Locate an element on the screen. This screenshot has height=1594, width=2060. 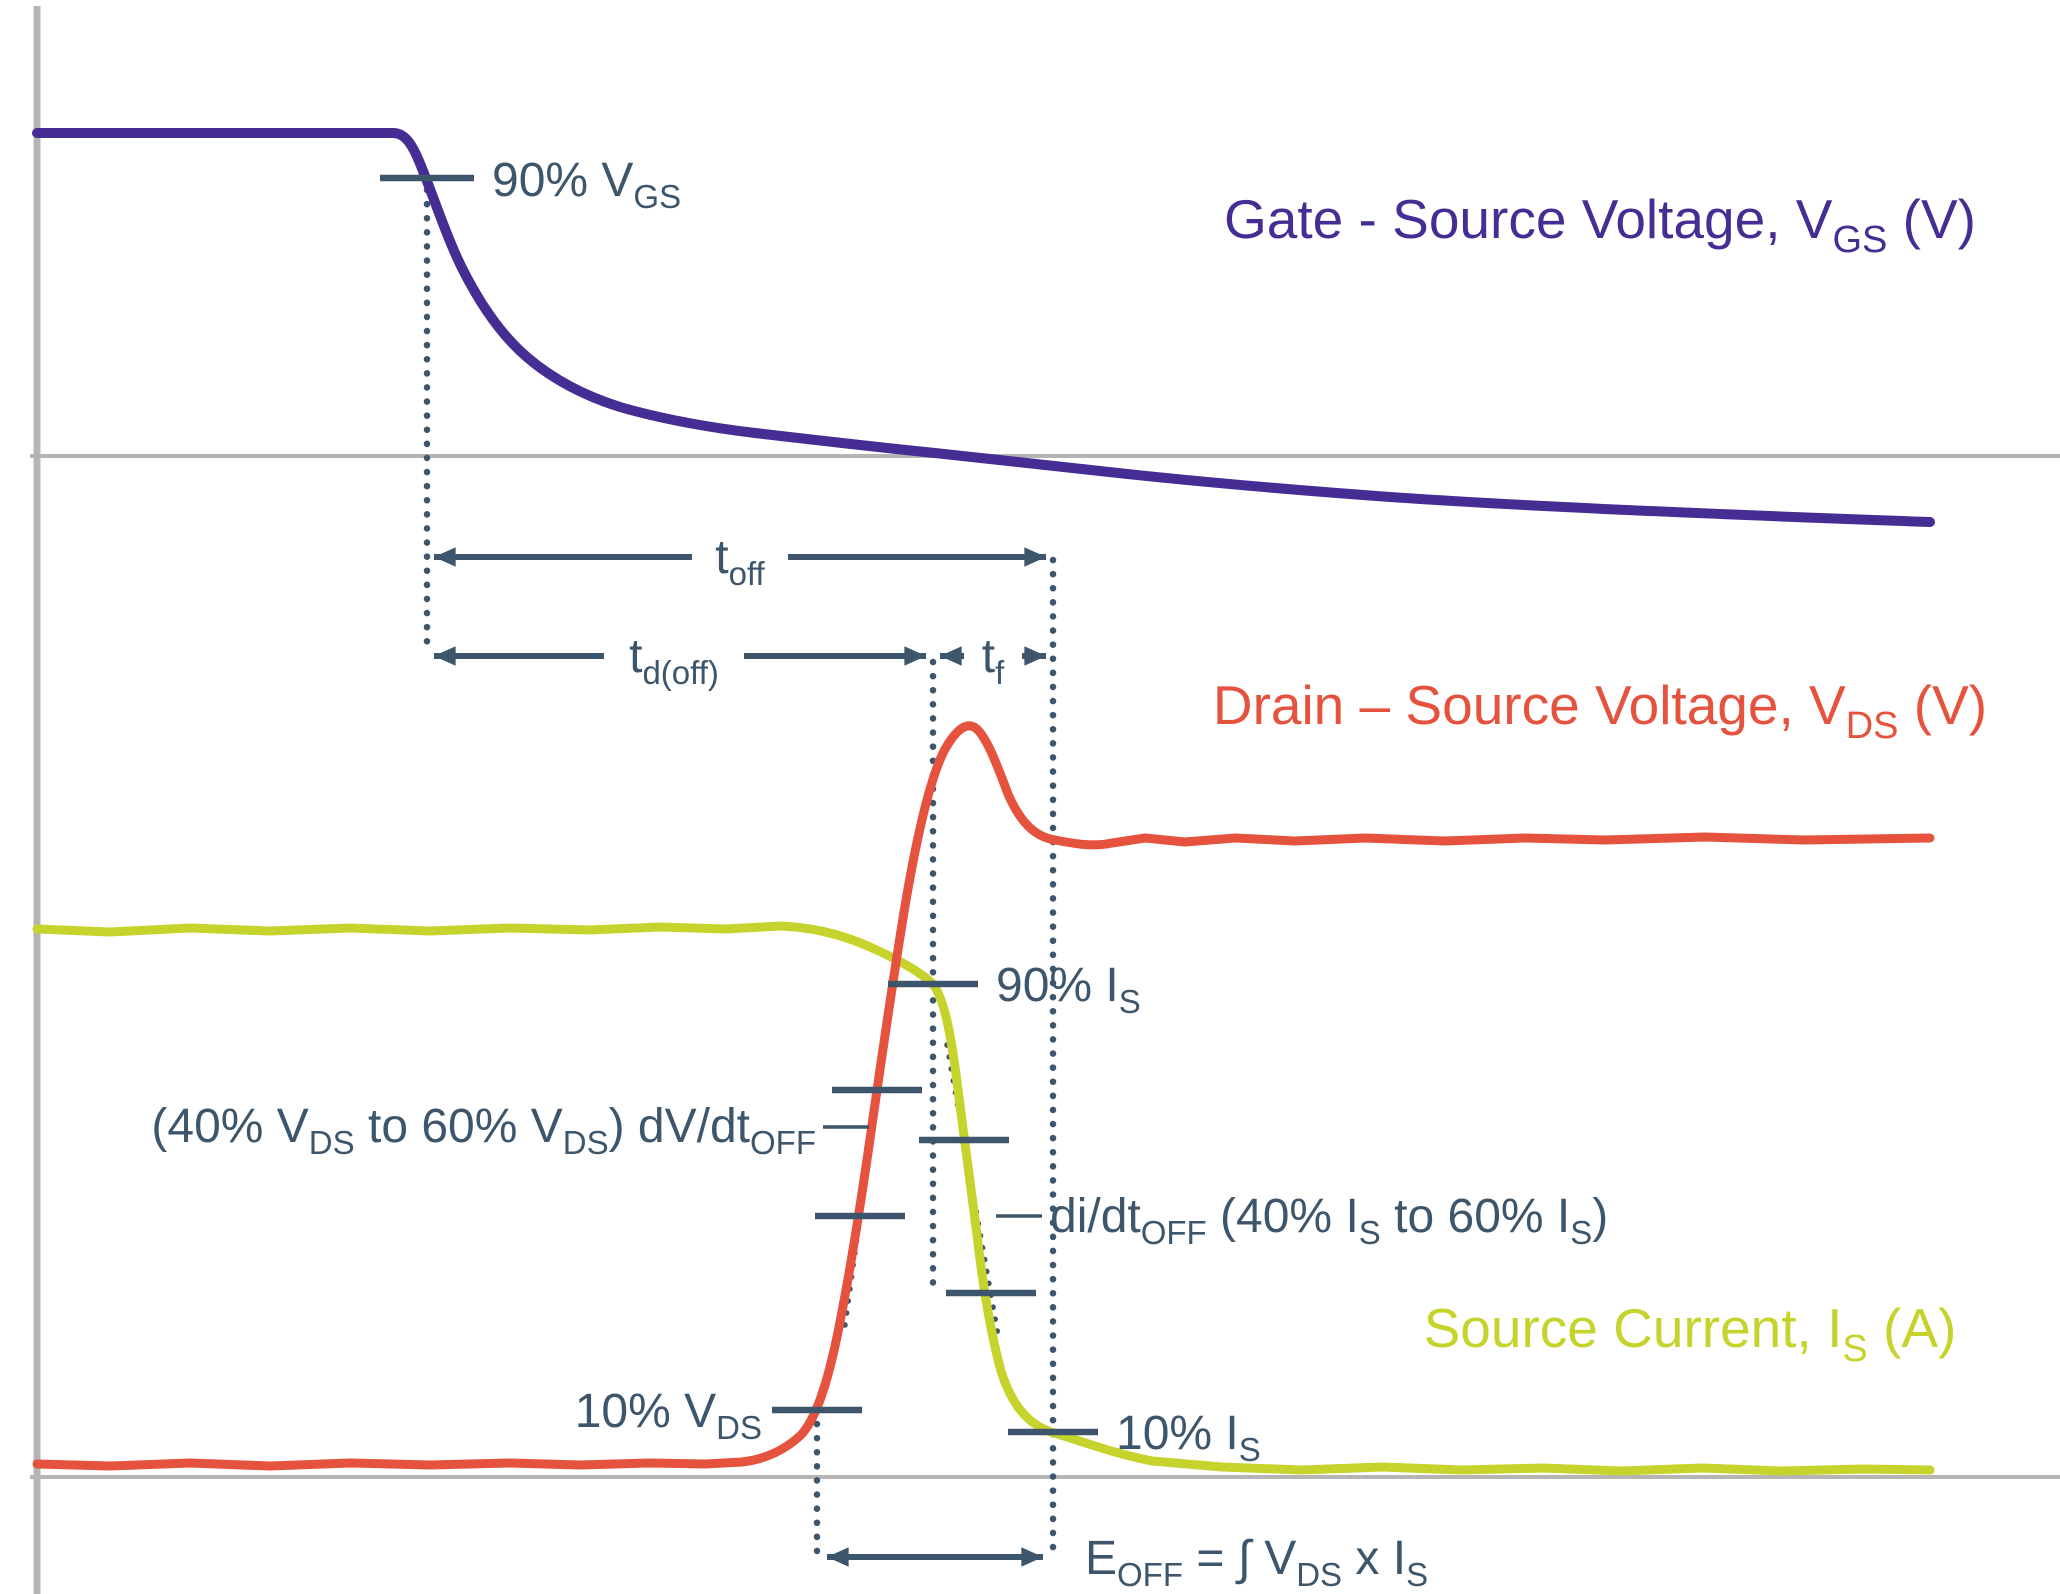
vgs-90-label: 90% VGS is located at coordinates (586, 184).